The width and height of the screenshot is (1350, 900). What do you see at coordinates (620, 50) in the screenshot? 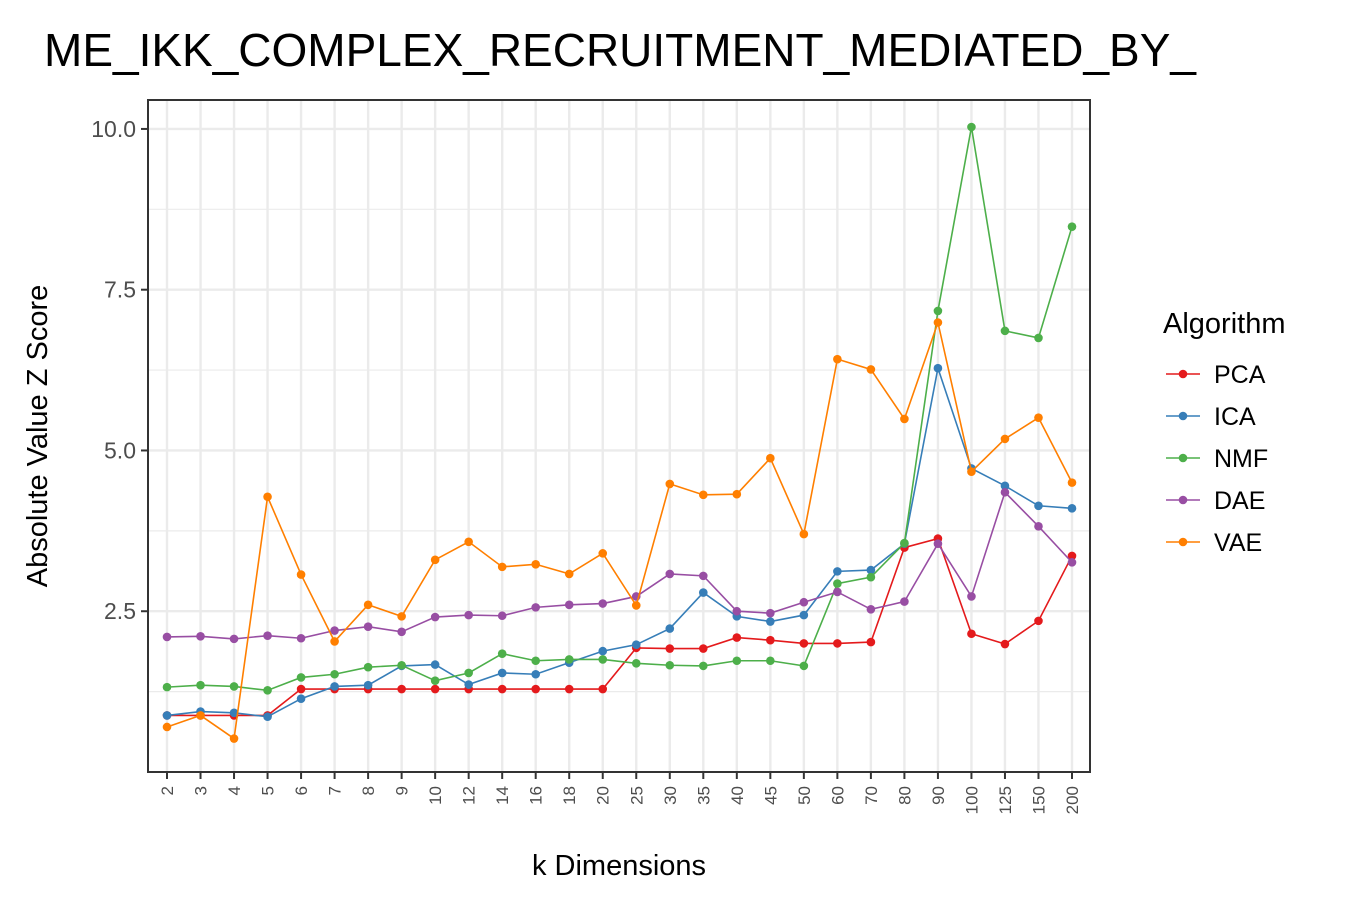
I see `chart-title: ME_IKK_COMPLEX_RECRUITMENT_MEDIATED_BY_` at bounding box center [620, 50].